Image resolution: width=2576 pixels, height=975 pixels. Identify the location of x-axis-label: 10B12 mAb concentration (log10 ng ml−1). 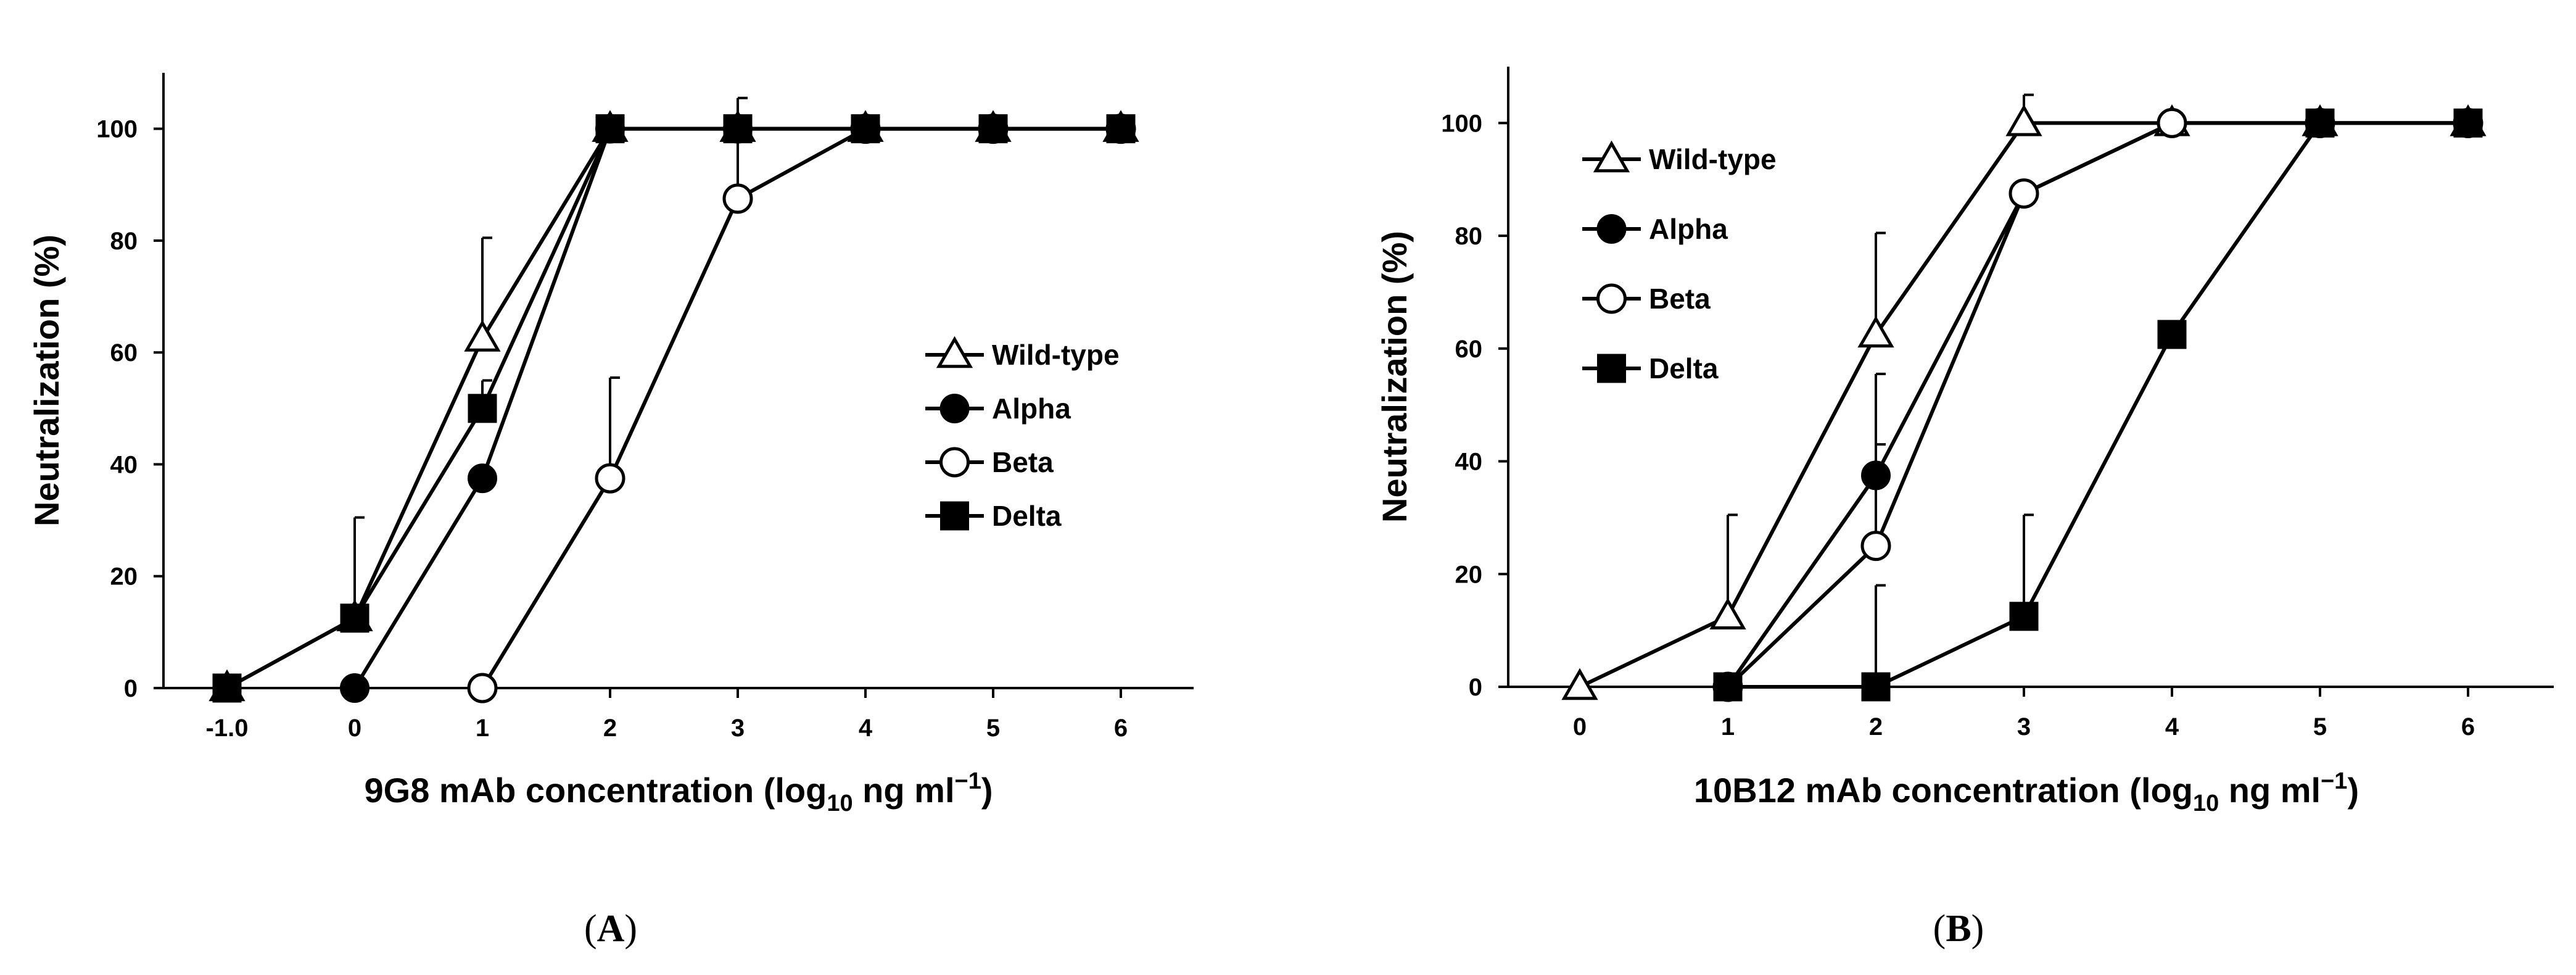
(2026, 792).